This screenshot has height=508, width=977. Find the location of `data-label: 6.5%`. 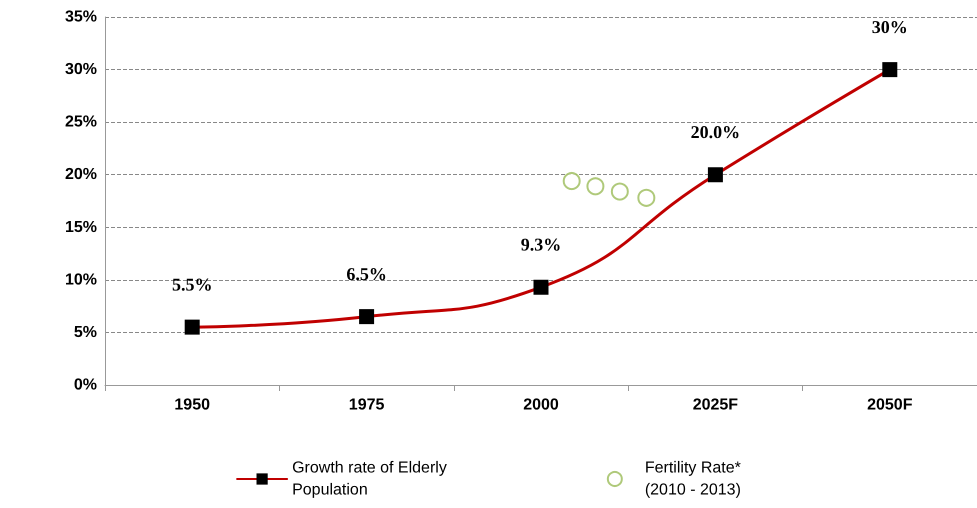

data-label: 6.5% is located at coordinates (366, 274).